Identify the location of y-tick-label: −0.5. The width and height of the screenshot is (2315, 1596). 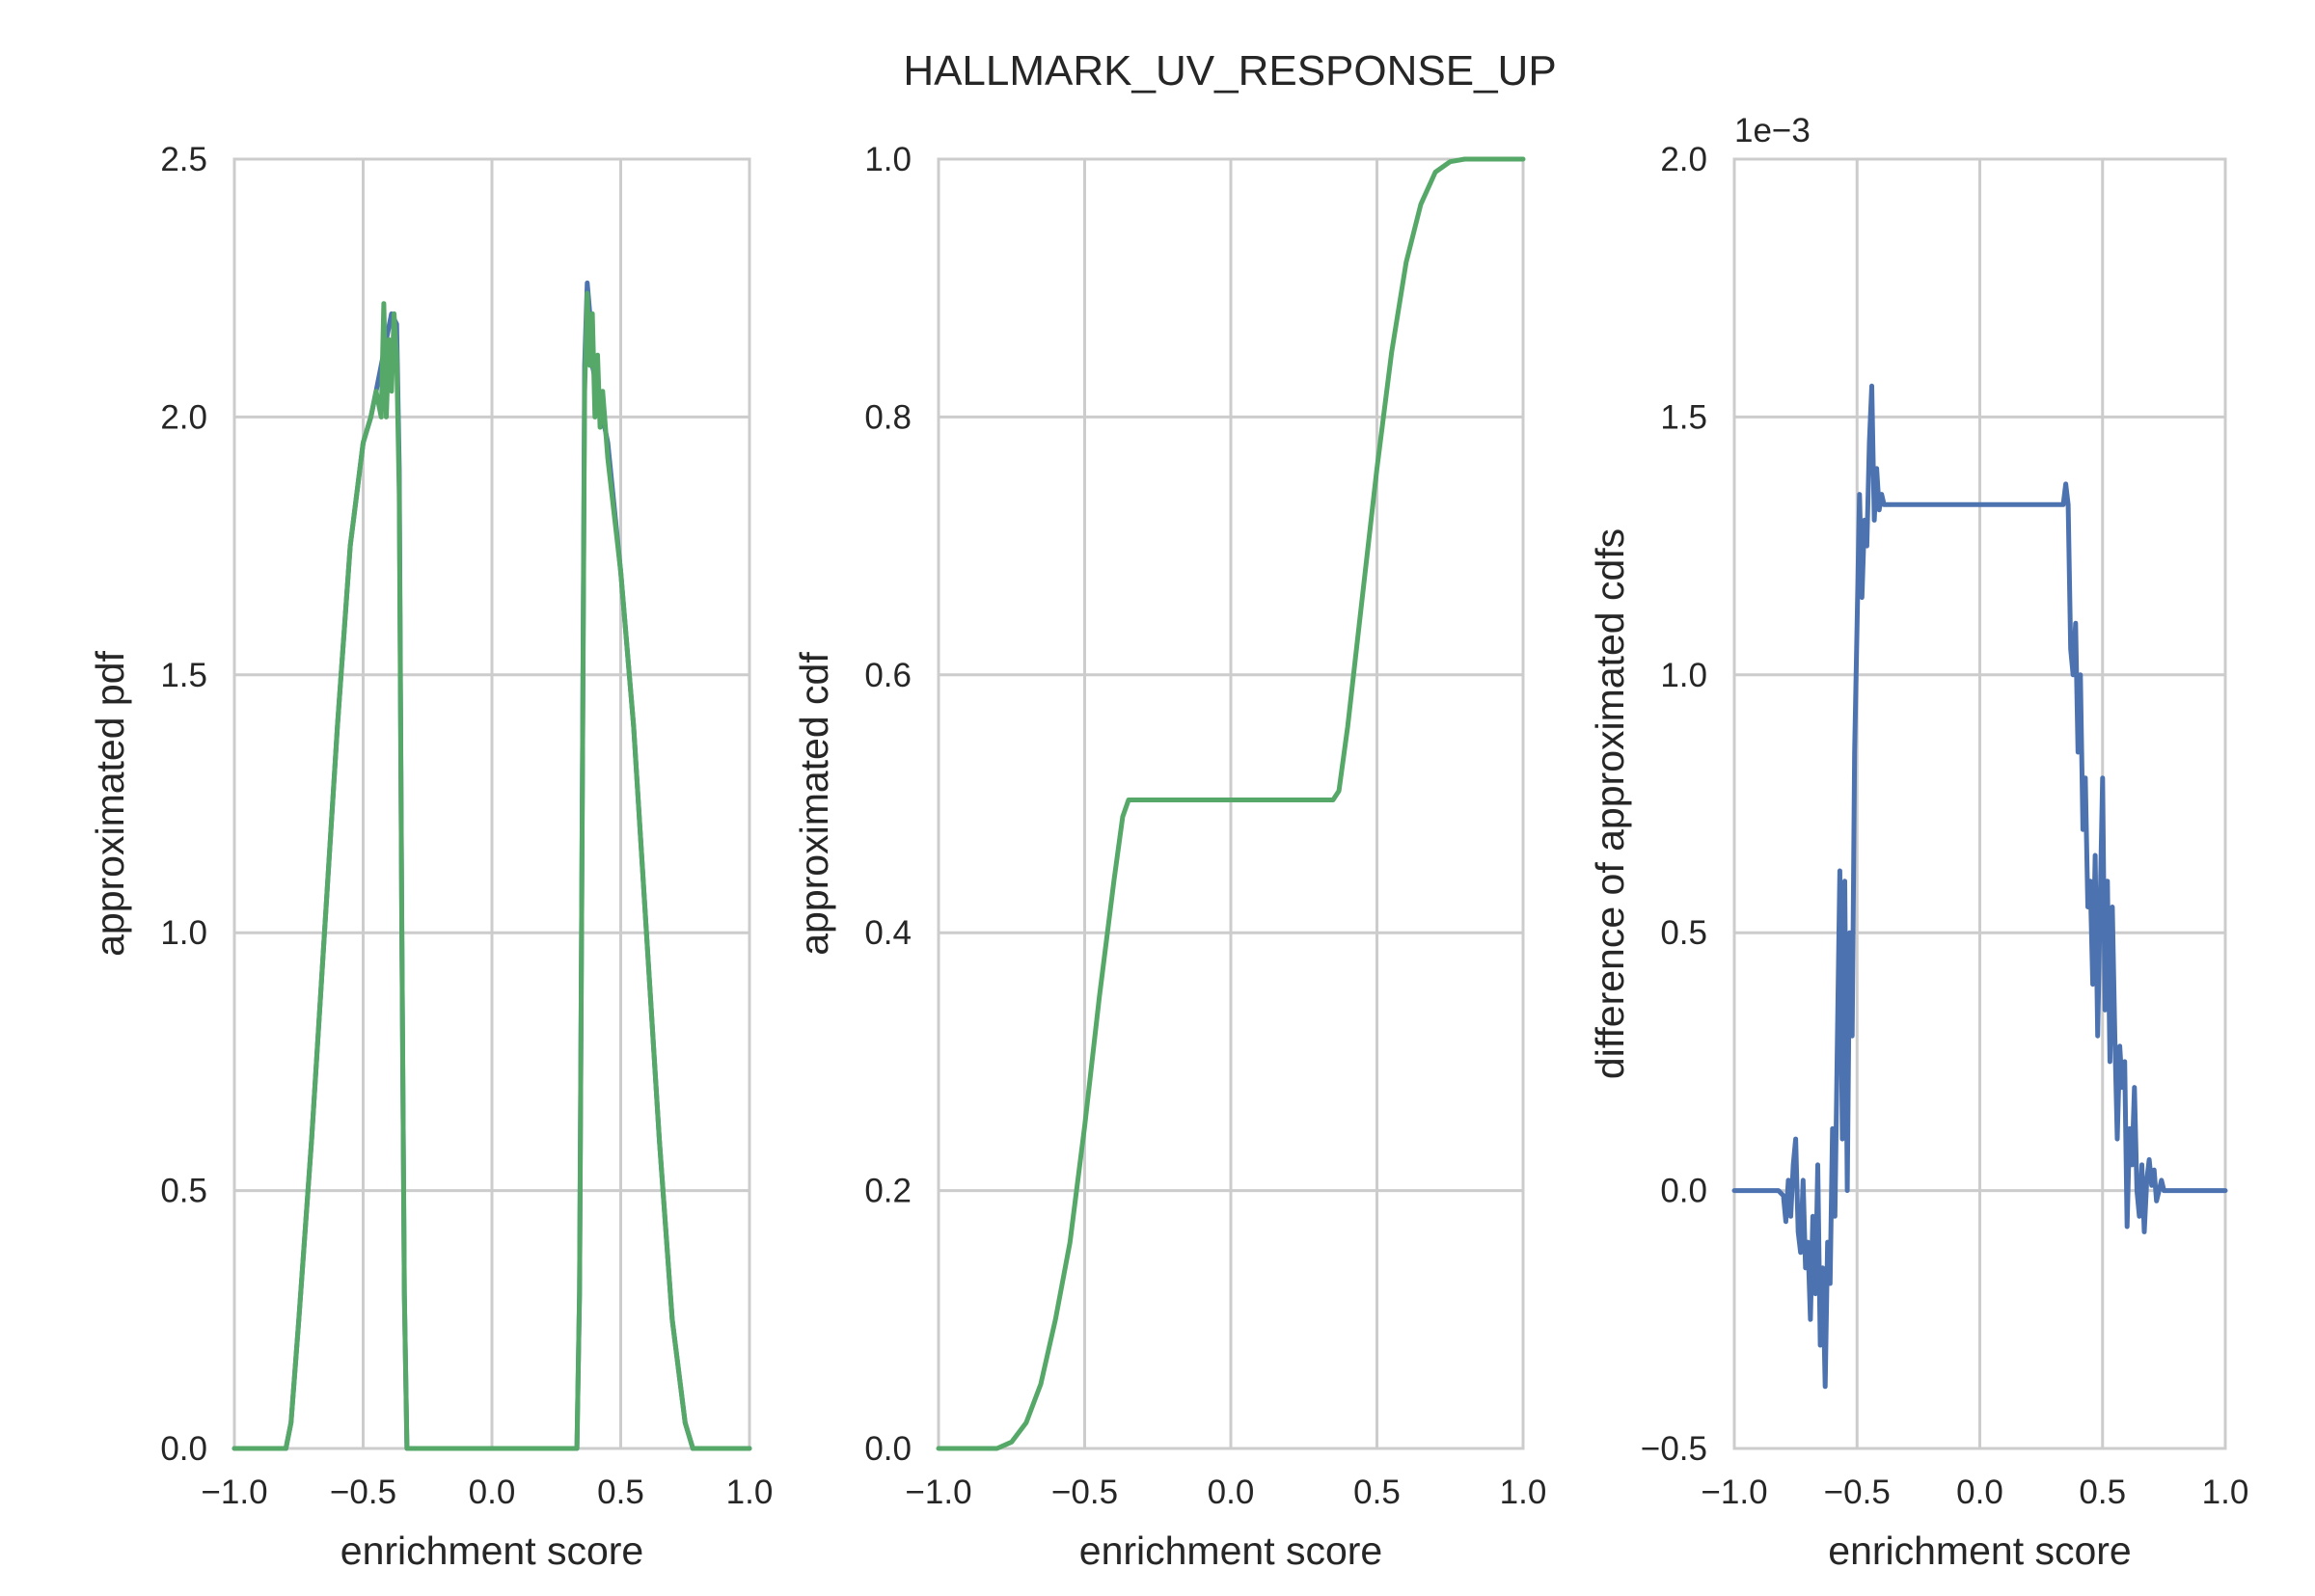
(1674, 1449).